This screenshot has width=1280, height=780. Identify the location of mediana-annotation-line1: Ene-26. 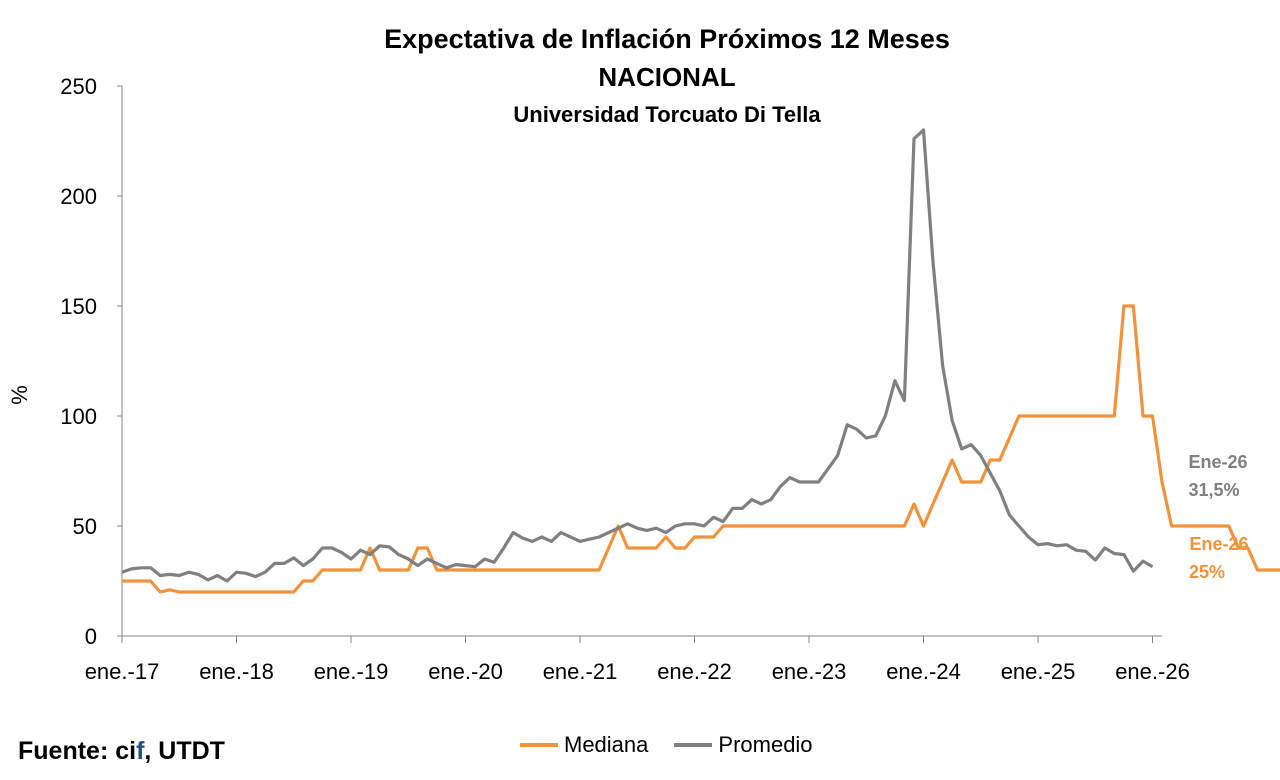
(1218, 544).